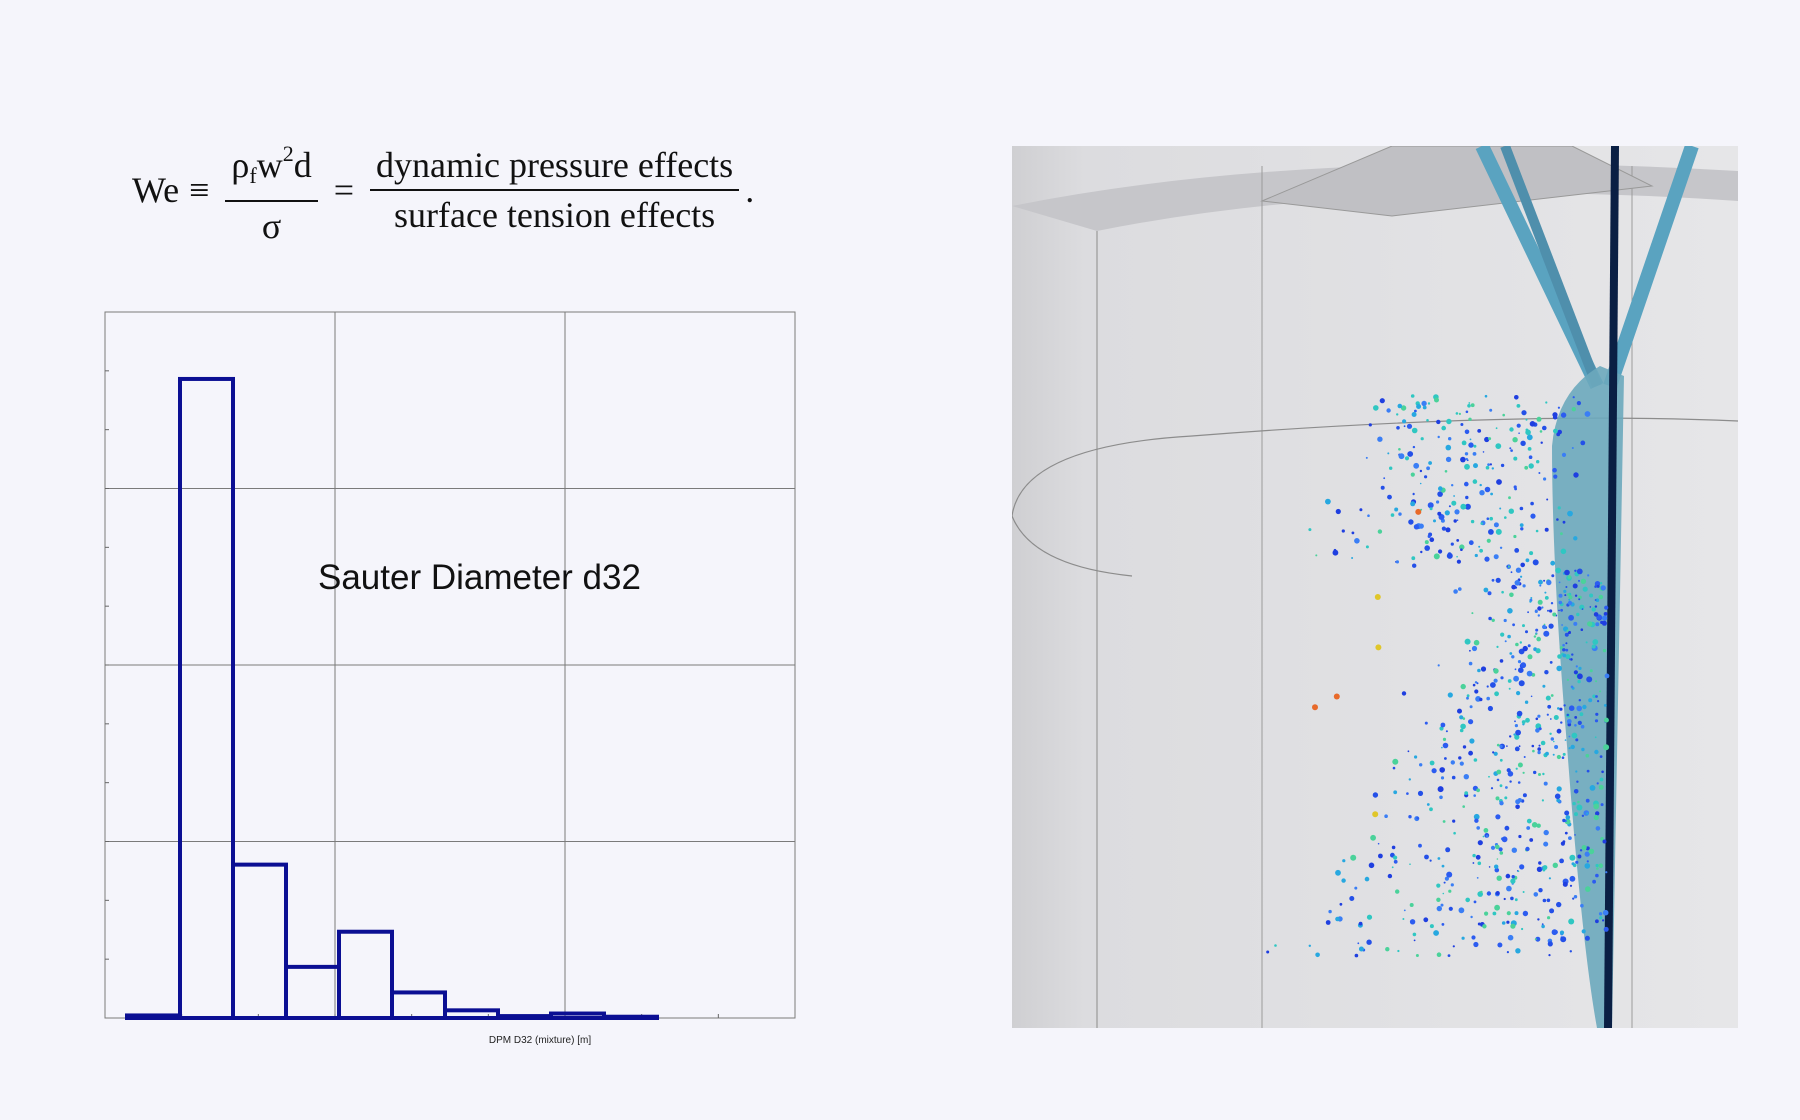 This screenshot has height=1120, width=1800. What do you see at coordinates (271, 167) in the screenshot?
I see `weber-numerator: ρfw2d` at bounding box center [271, 167].